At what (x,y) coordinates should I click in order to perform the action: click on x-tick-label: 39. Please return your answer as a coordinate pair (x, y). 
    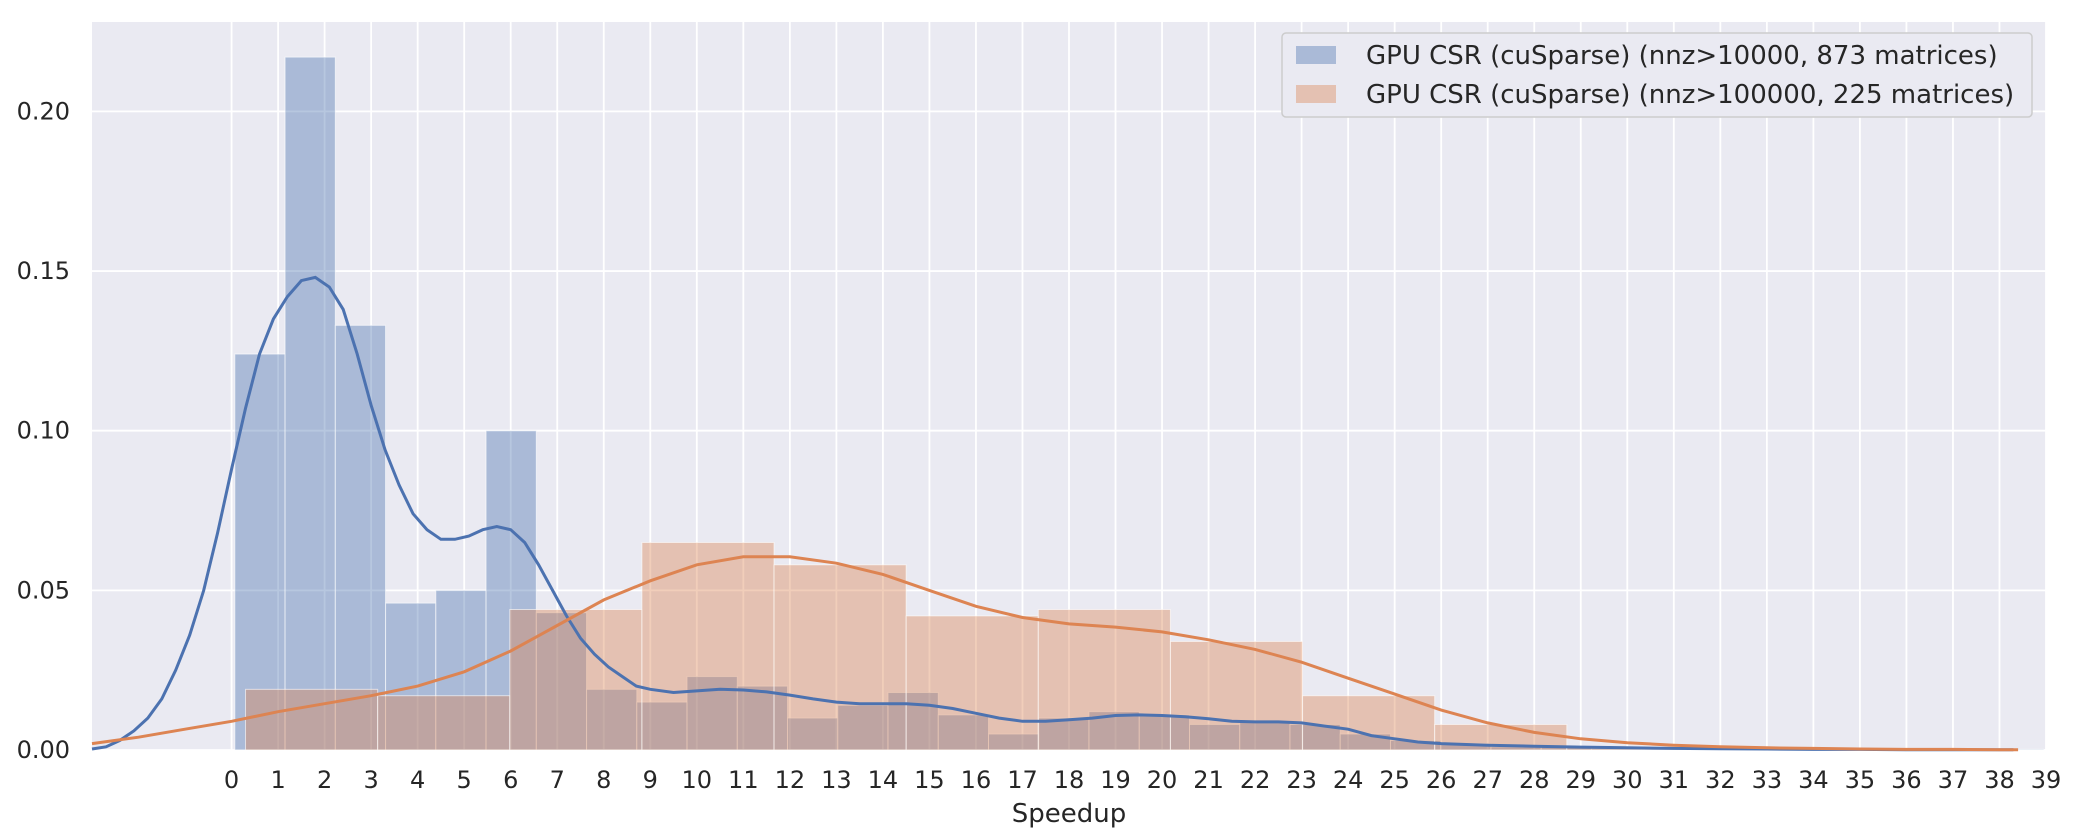
    Looking at the image, I should click on (2046, 780).